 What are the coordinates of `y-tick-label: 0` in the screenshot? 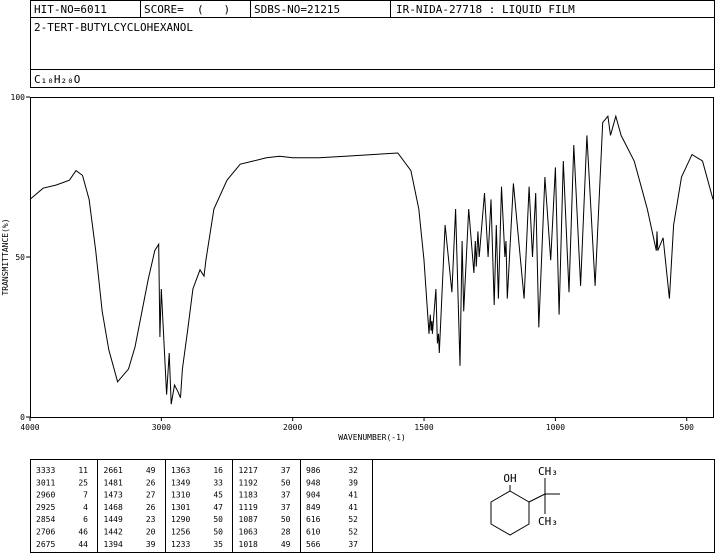 It's located at (22, 417).